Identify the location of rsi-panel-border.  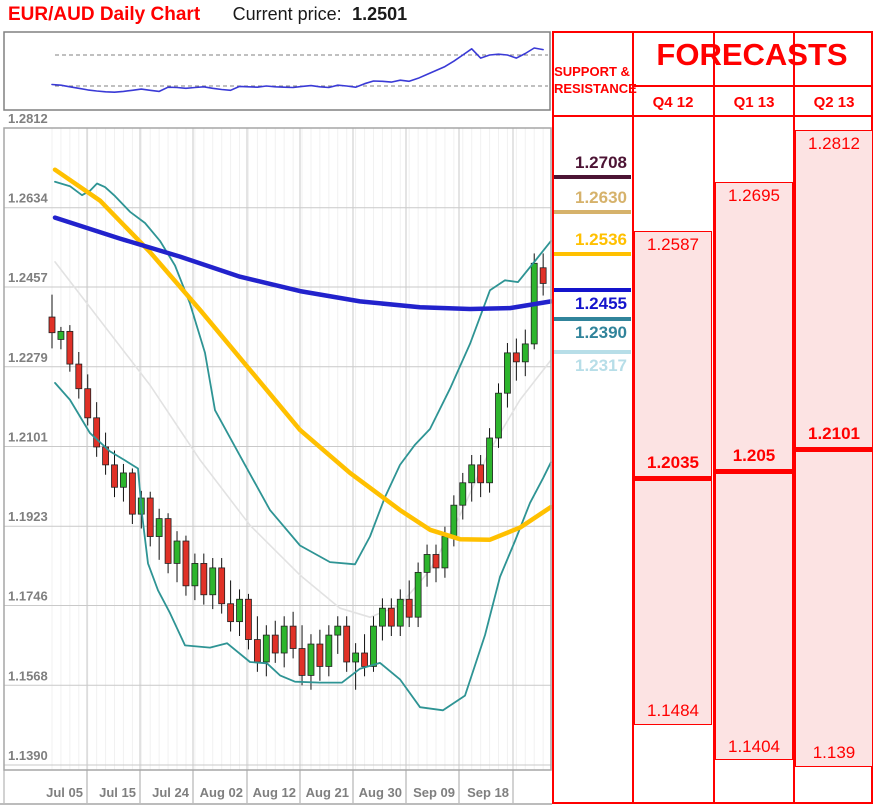
(277, 71).